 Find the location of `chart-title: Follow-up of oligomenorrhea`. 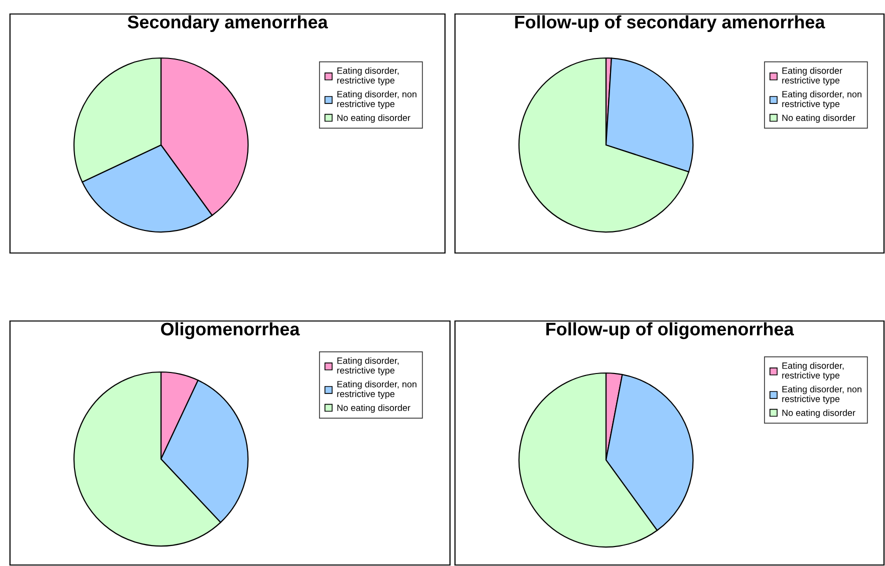

chart-title: Follow-up of oligomenorrhea is located at coordinates (670, 331).